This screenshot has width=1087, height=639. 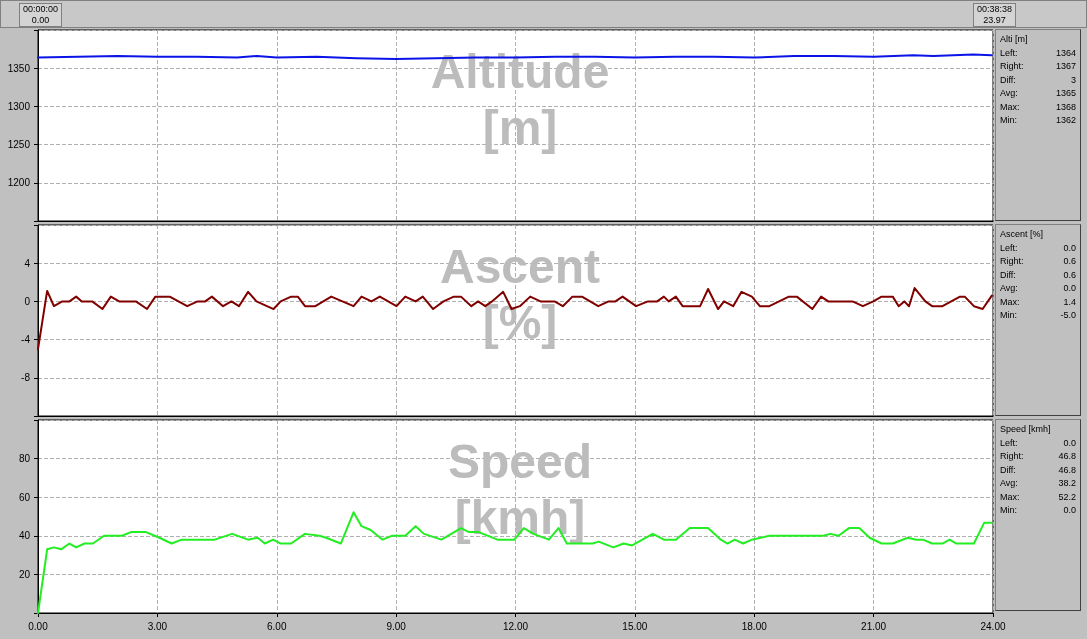 I want to click on text: 1365, so click(x=1065, y=93).